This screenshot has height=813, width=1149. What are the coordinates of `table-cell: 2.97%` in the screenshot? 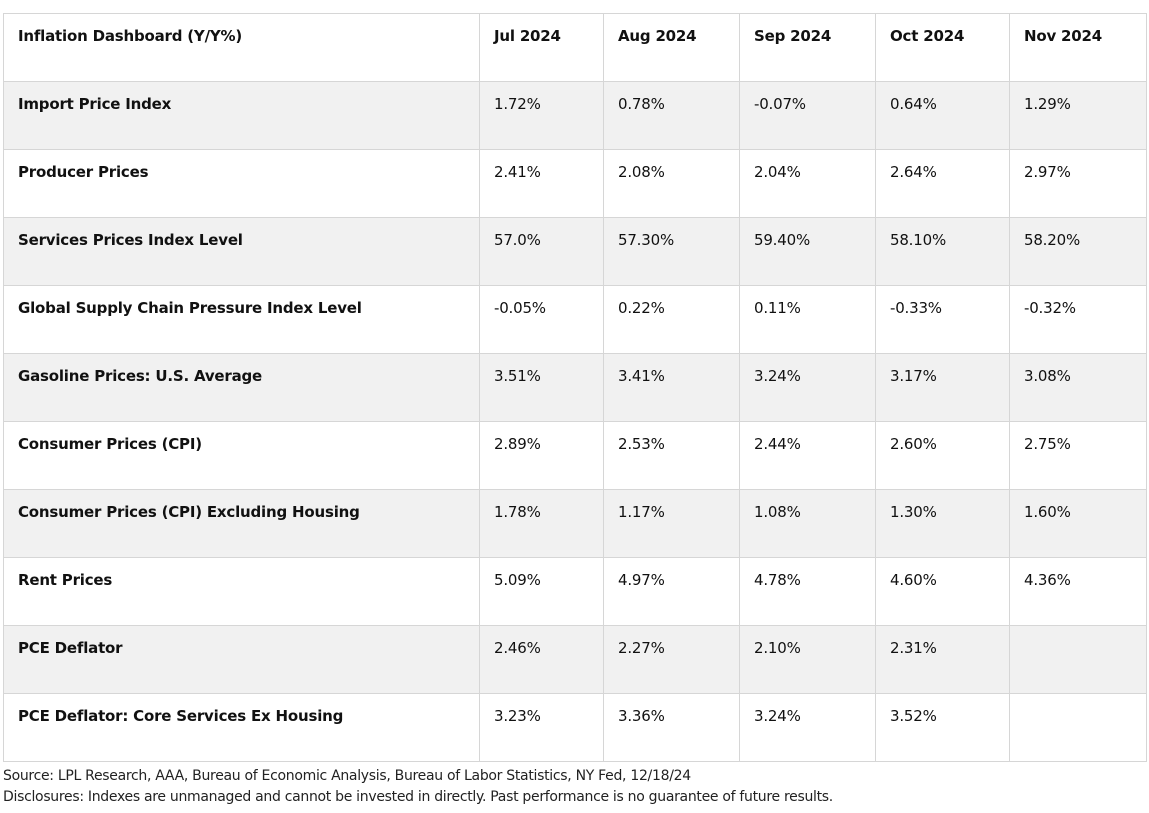 It's located at (1078, 183).